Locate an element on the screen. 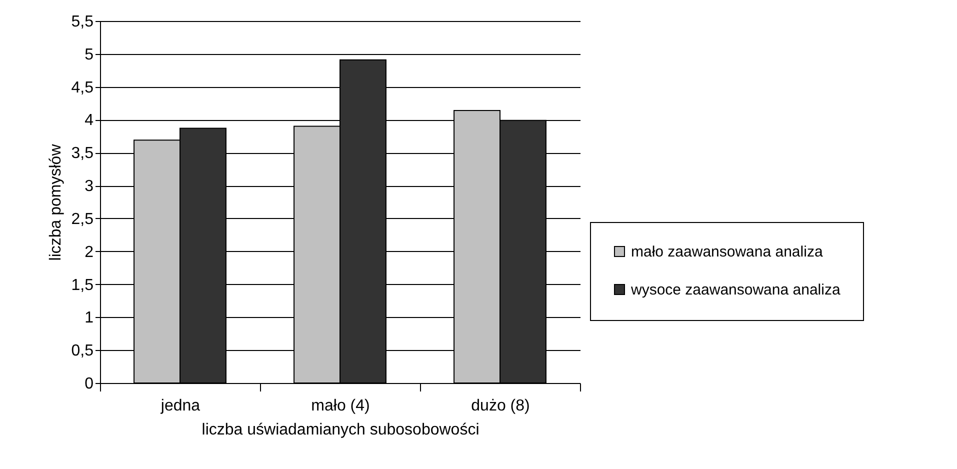 The width and height of the screenshot is (957, 469). y-tick-label: 4,5 is located at coordinates (82, 87).